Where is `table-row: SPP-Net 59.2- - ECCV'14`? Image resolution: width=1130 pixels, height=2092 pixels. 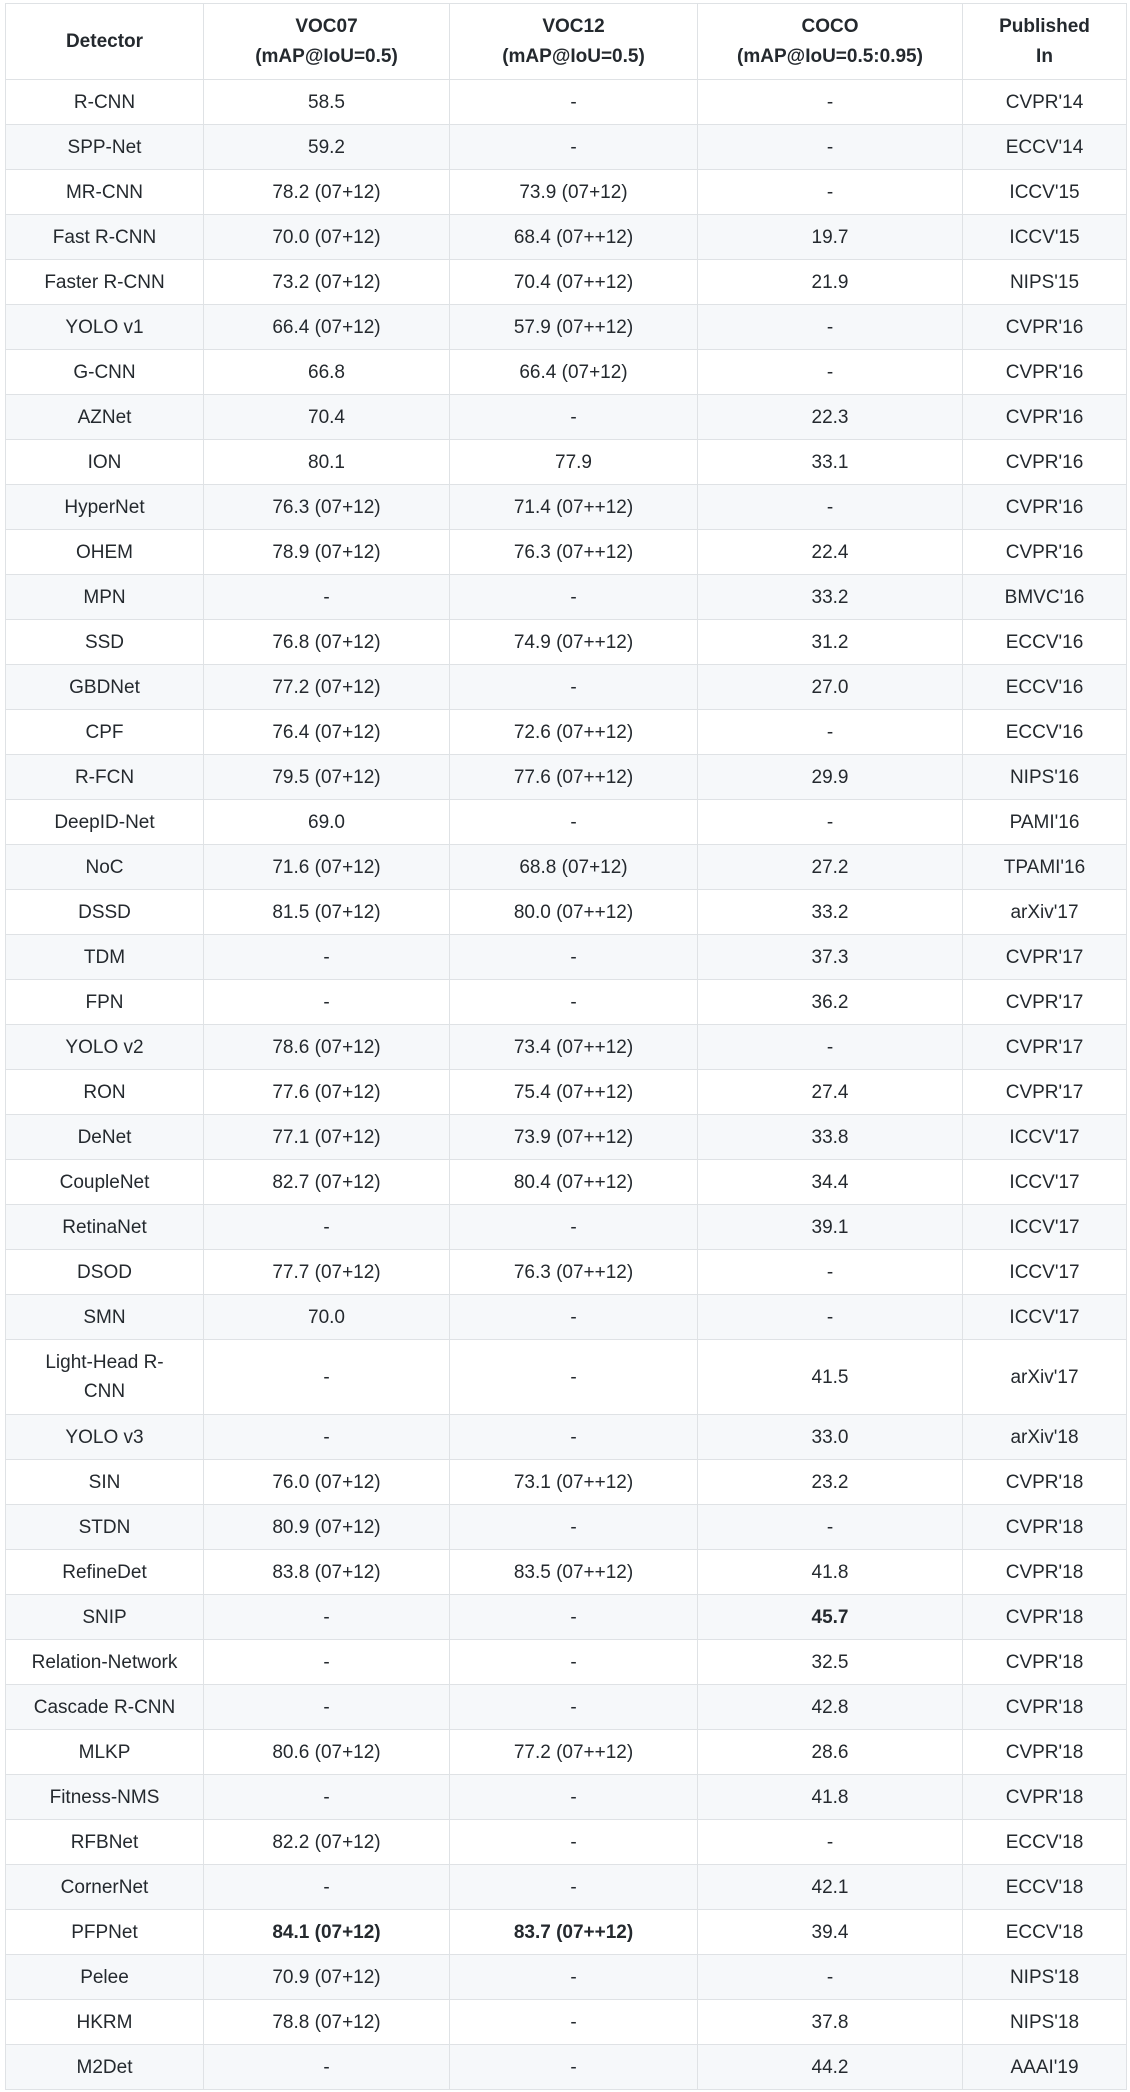
table-row: SPP-Net 59.2- - ECCV'14 is located at coordinates (566, 147).